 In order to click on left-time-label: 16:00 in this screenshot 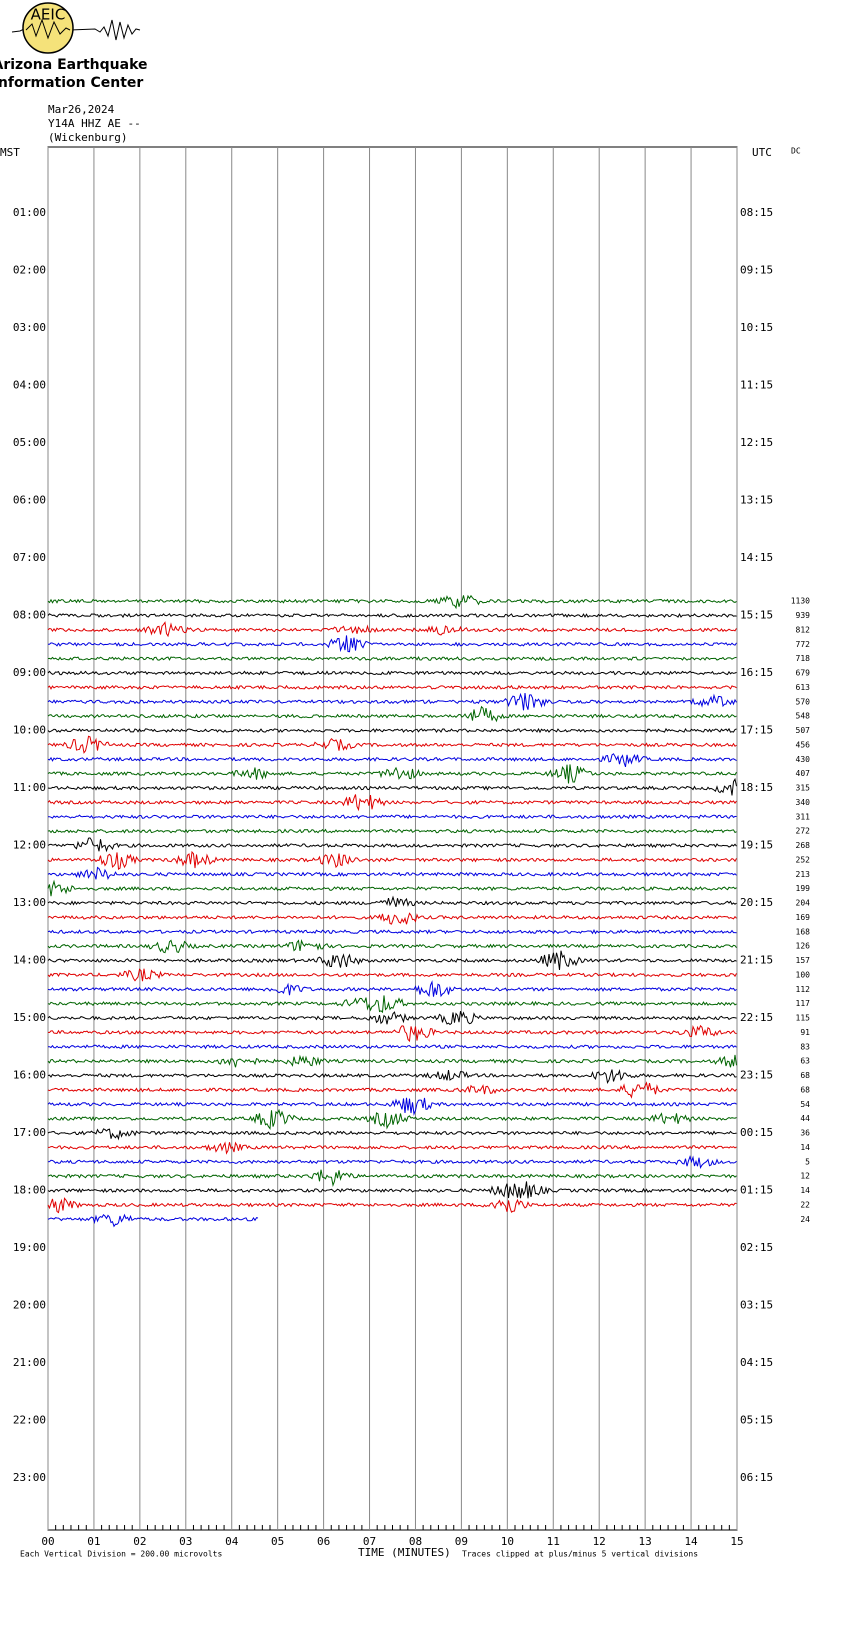, I will do `click(29, 1075)`.